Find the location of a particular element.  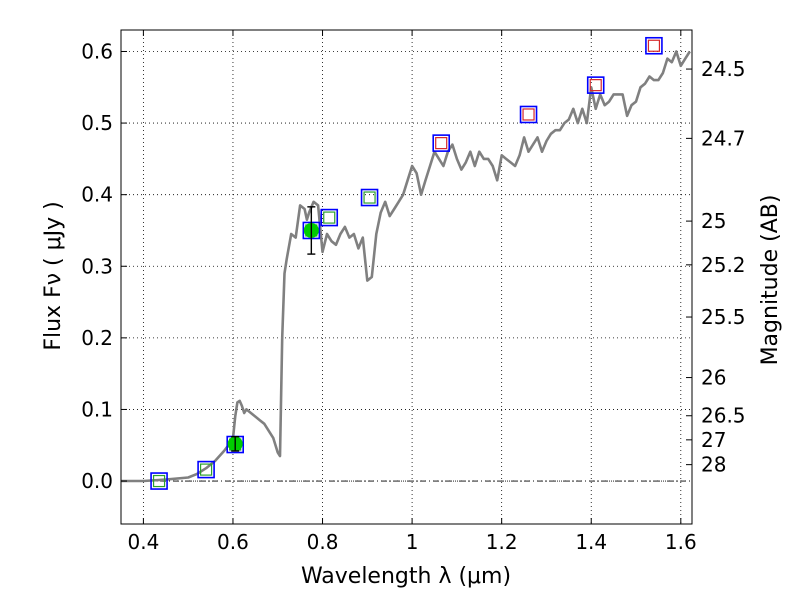

y-axis-right-label: Magnitude (AB) is located at coordinates (770, 280).